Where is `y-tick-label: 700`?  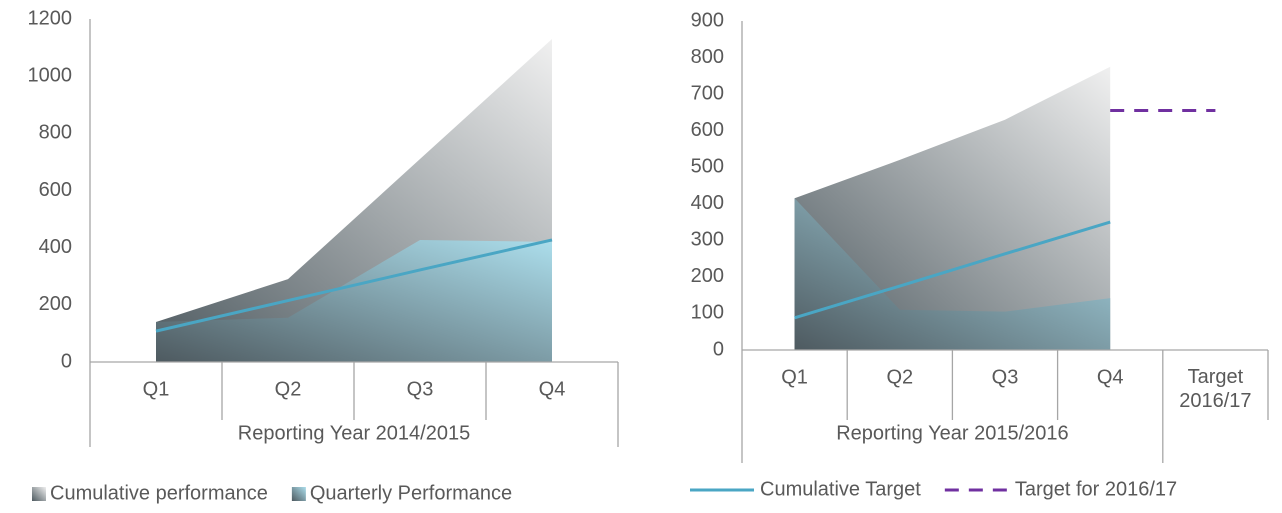
y-tick-label: 700 is located at coordinates (707, 93).